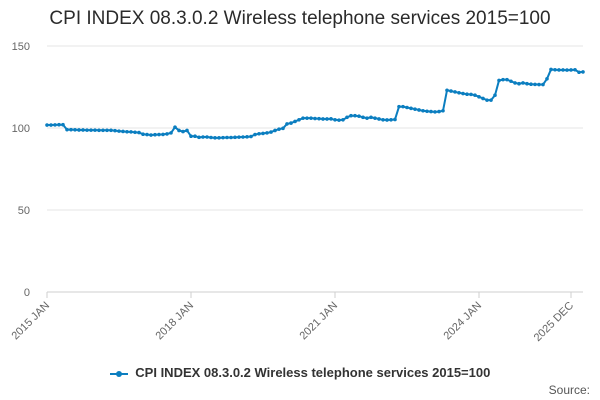 This screenshot has width=600, height=400. What do you see at coordinates (554, 322) in the screenshot?
I see `x-tick-label: 2025 DEC` at bounding box center [554, 322].